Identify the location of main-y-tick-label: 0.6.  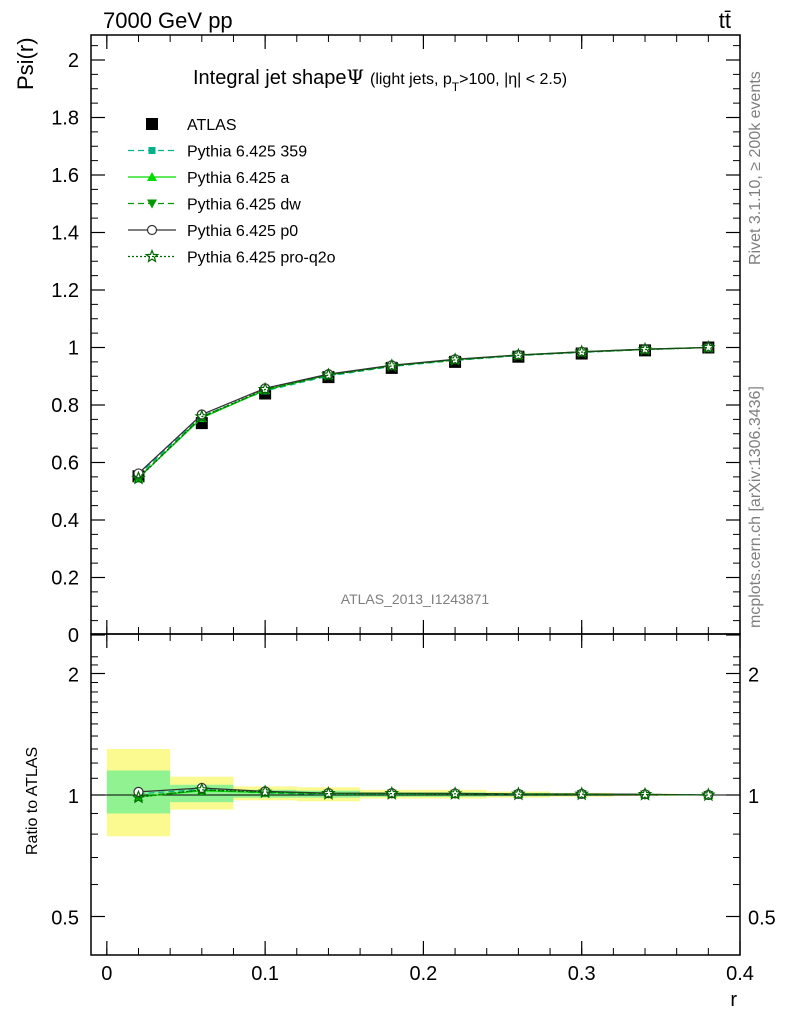
(65, 464).